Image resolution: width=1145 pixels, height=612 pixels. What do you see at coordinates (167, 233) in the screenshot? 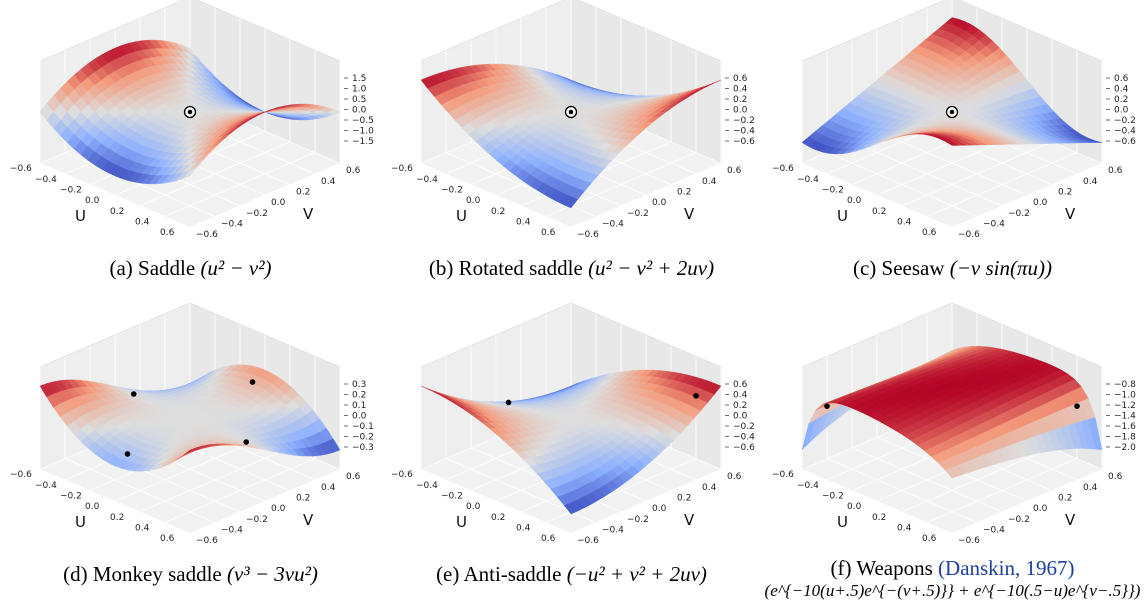
I see `u-tick-label: 0.6` at bounding box center [167, 233].